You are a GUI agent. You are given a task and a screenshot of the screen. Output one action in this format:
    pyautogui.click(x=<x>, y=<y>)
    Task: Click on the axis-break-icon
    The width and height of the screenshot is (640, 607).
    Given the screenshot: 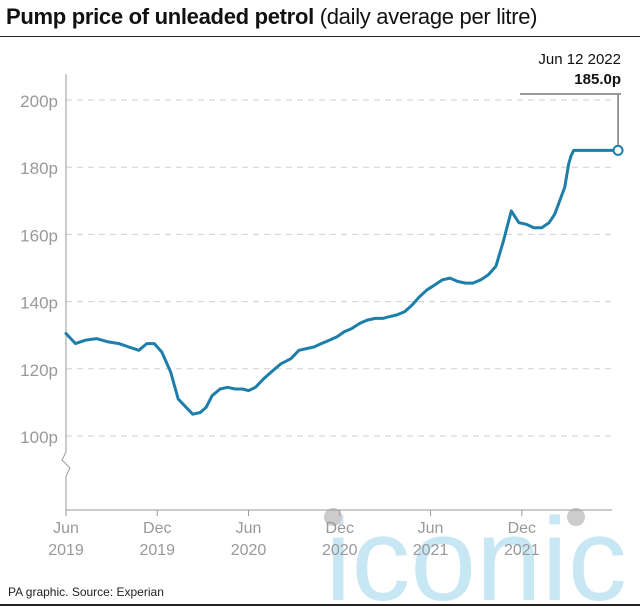 What is the action you would take?
    pyautogui.click(x=66, y=464)
    